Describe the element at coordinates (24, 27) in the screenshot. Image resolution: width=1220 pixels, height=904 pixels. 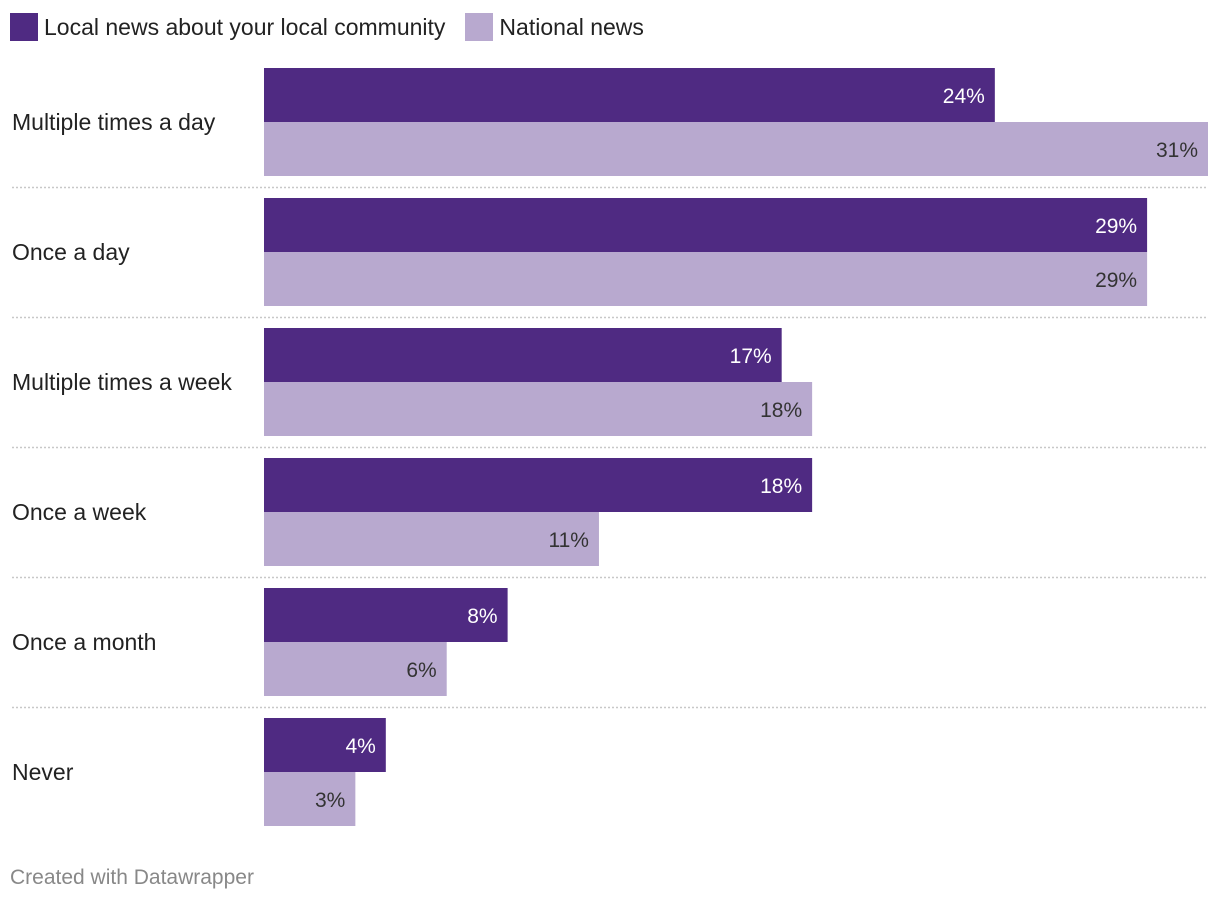
I see `legend-swatch-local` at that location.